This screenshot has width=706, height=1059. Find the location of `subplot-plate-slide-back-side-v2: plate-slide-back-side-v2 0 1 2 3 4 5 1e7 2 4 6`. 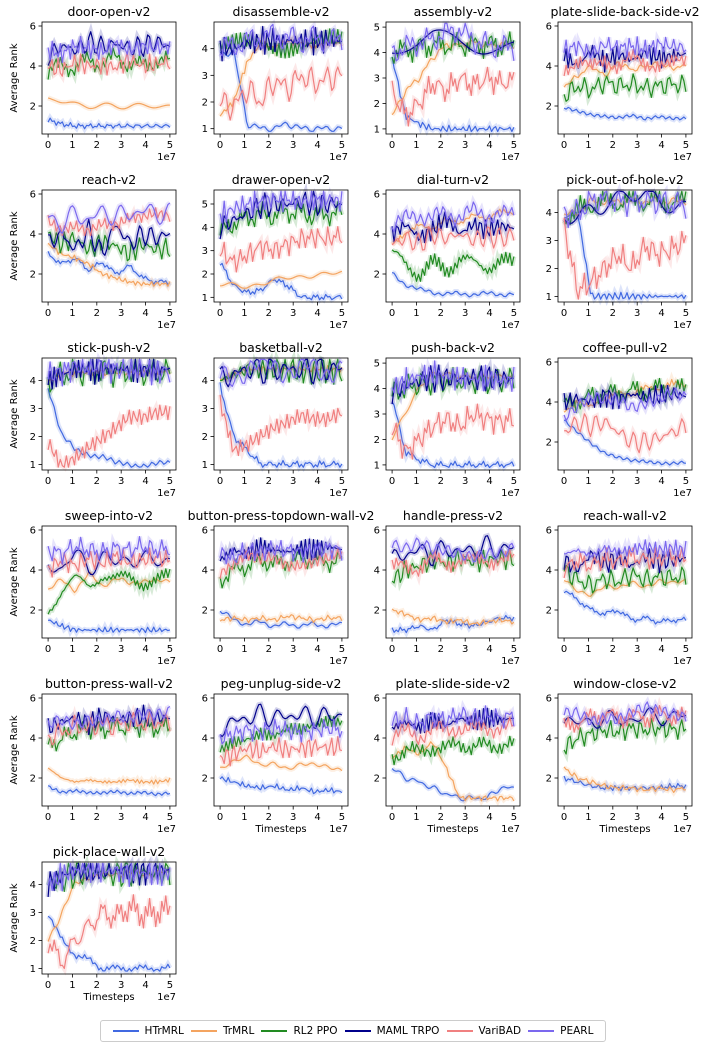

subplot-plate-slide-back-side-v2: plate-slide-back-side-v2 0 1 2 3 4 5 1e7 2 4 6 is located at coordinates (612, 88).